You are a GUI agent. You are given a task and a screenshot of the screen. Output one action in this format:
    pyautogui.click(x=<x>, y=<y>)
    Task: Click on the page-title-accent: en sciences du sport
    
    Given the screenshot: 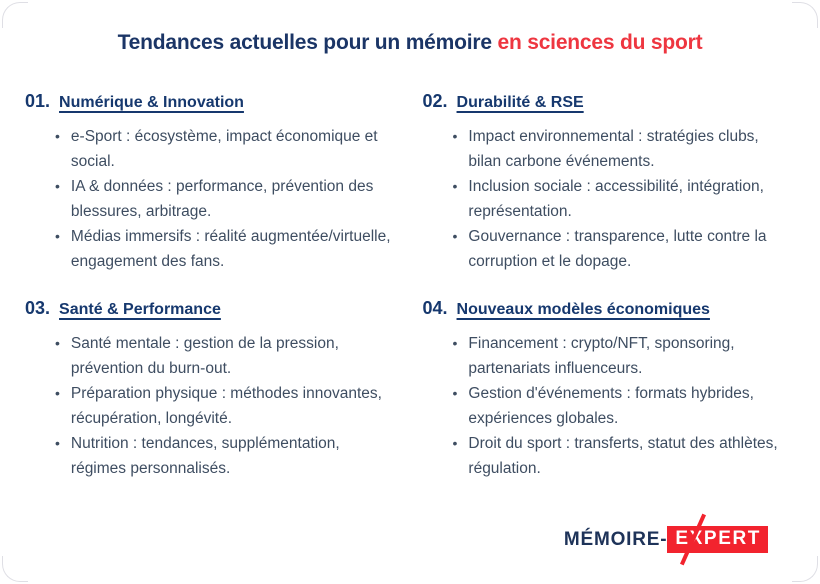 What is the action you would take?
    pyautogui.click(x=600, y=42)
    